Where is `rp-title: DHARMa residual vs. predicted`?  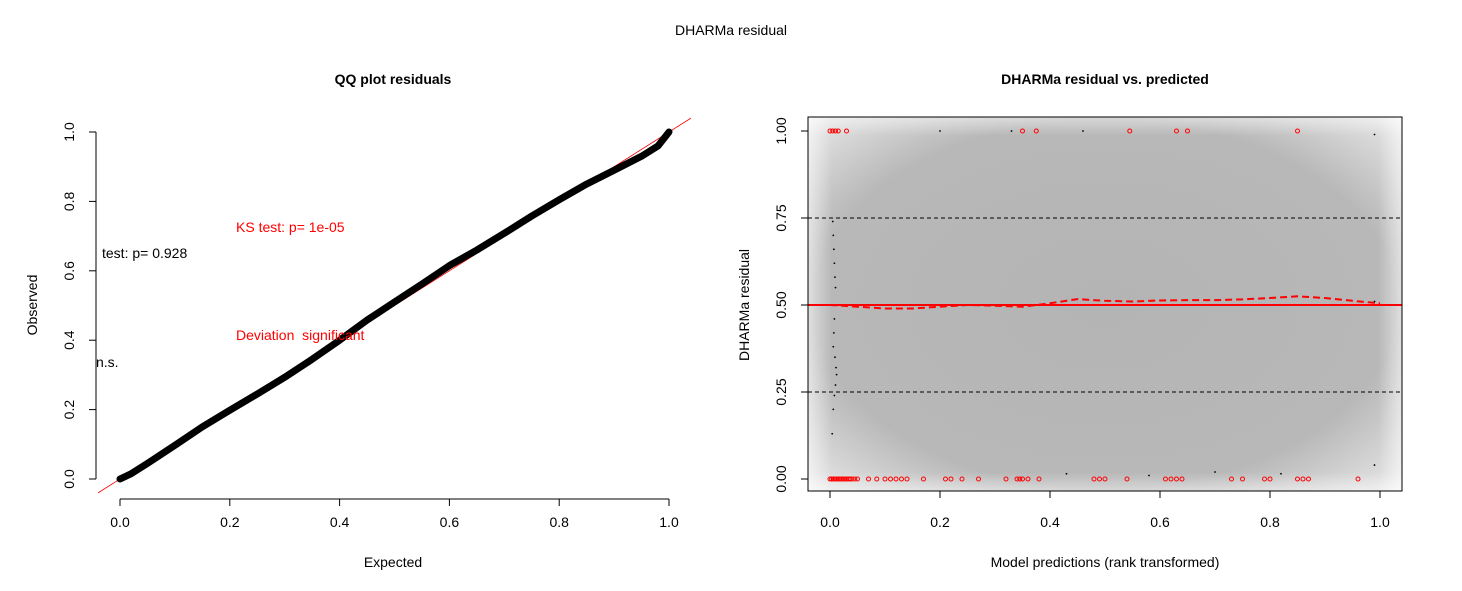 rp-title: DHARMa residual vs. predicted is located at coordinates (1105, 79).